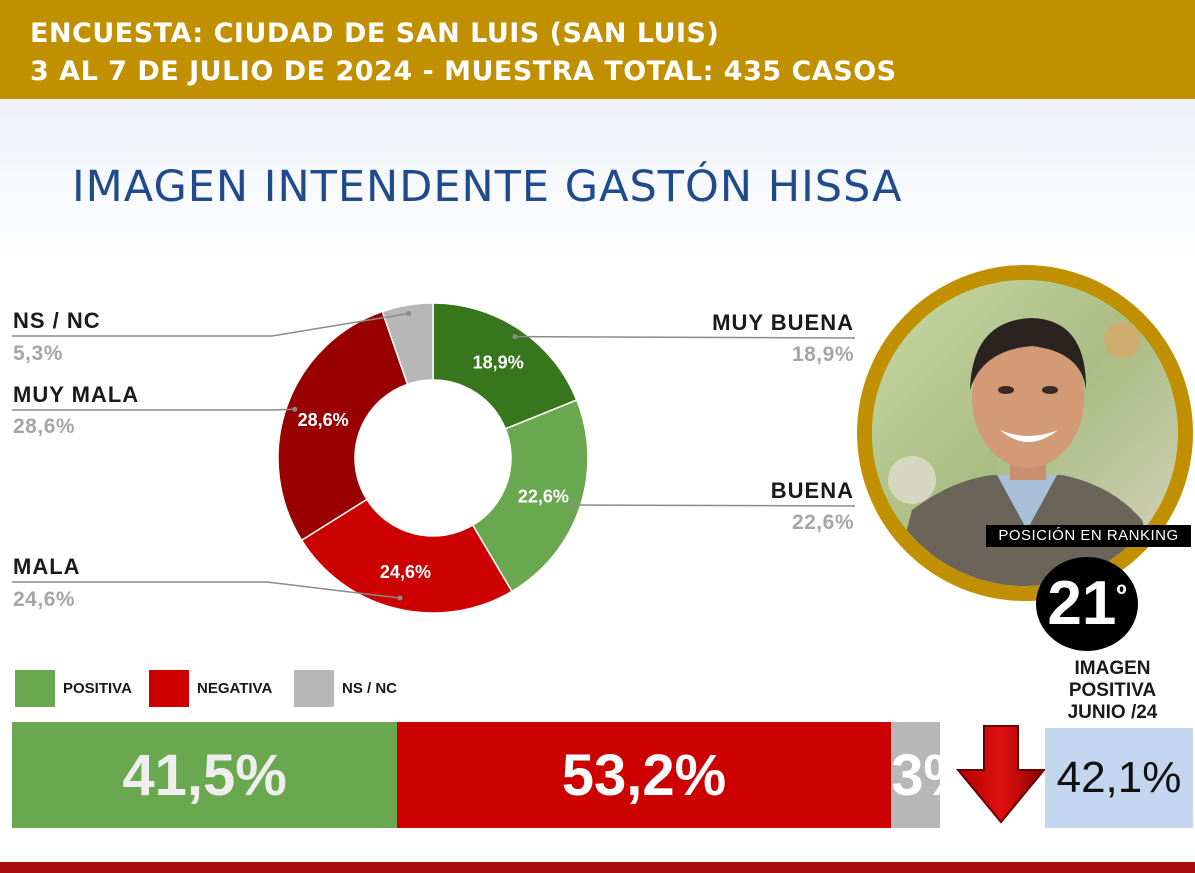 The height and width of the screenshot is (873, 1195). I want to click on bar-segment-ns-nc: 5,3%, so click(915, 775).